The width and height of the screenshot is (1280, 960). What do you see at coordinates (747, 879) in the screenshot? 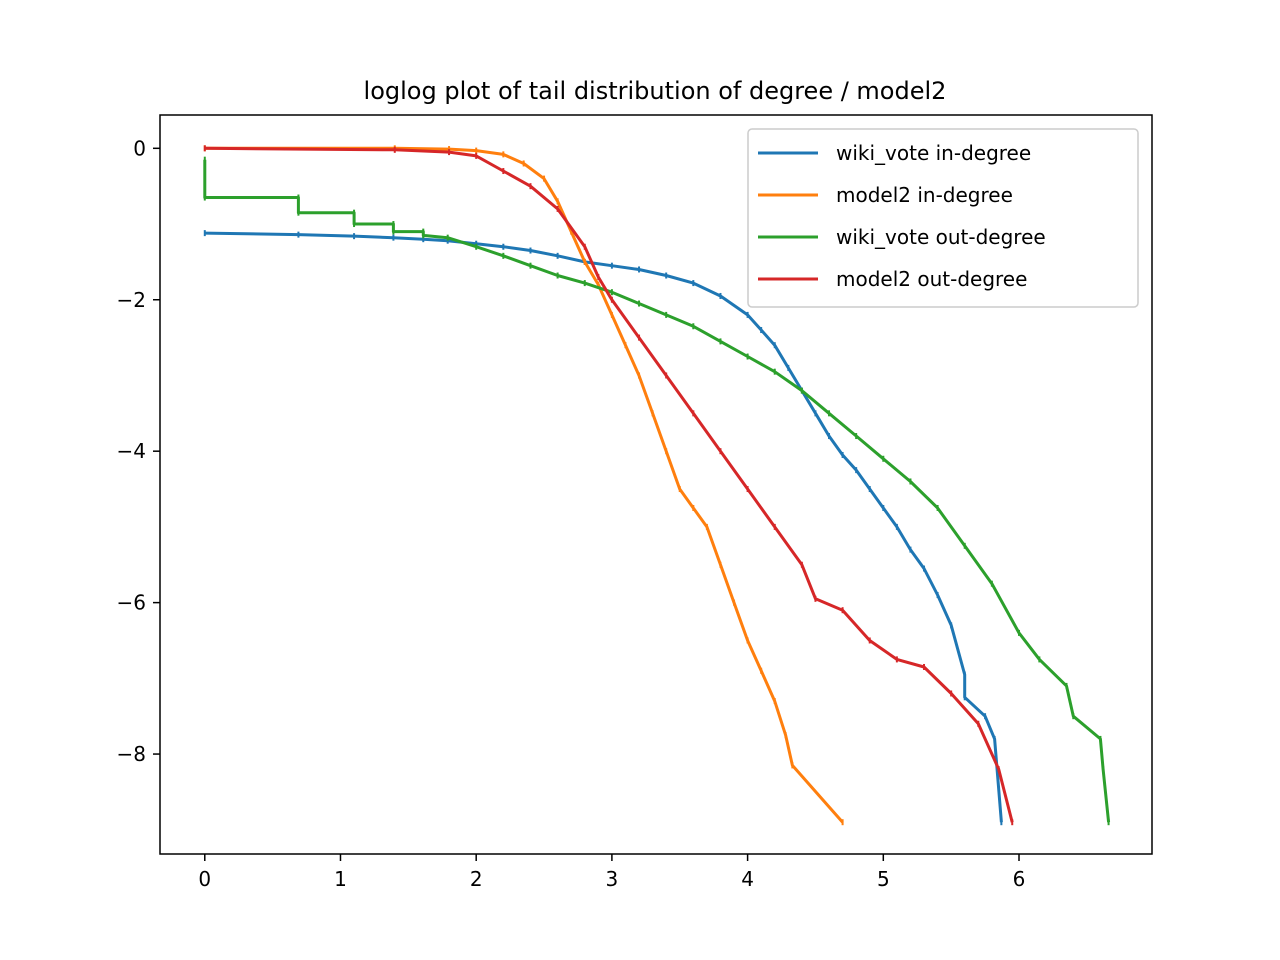
I see `x-tick-label: 4` at bounding box center [747, 879].